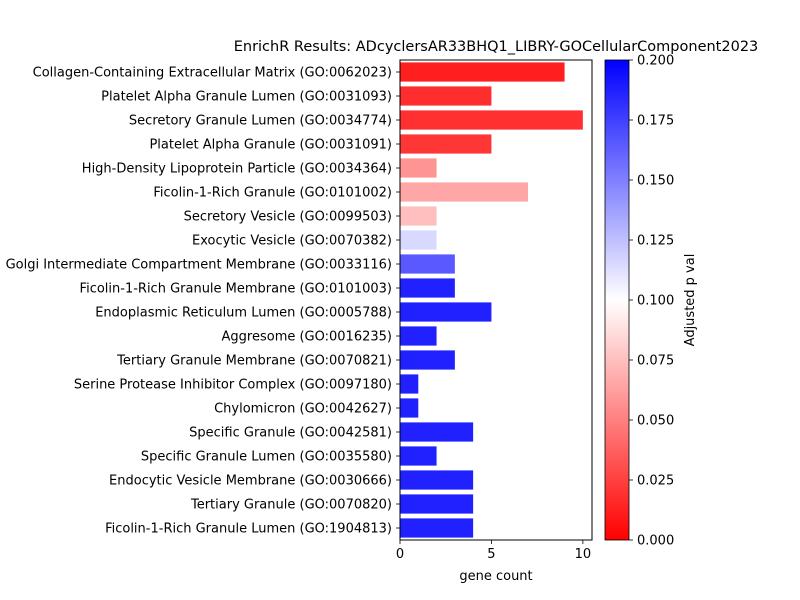 The image size is (800, 600). What do you see at coordinates (655, 541) in the screenshot?
I see `colorbar-tick-label-0: 0.000` at bounding box center [655, 541].